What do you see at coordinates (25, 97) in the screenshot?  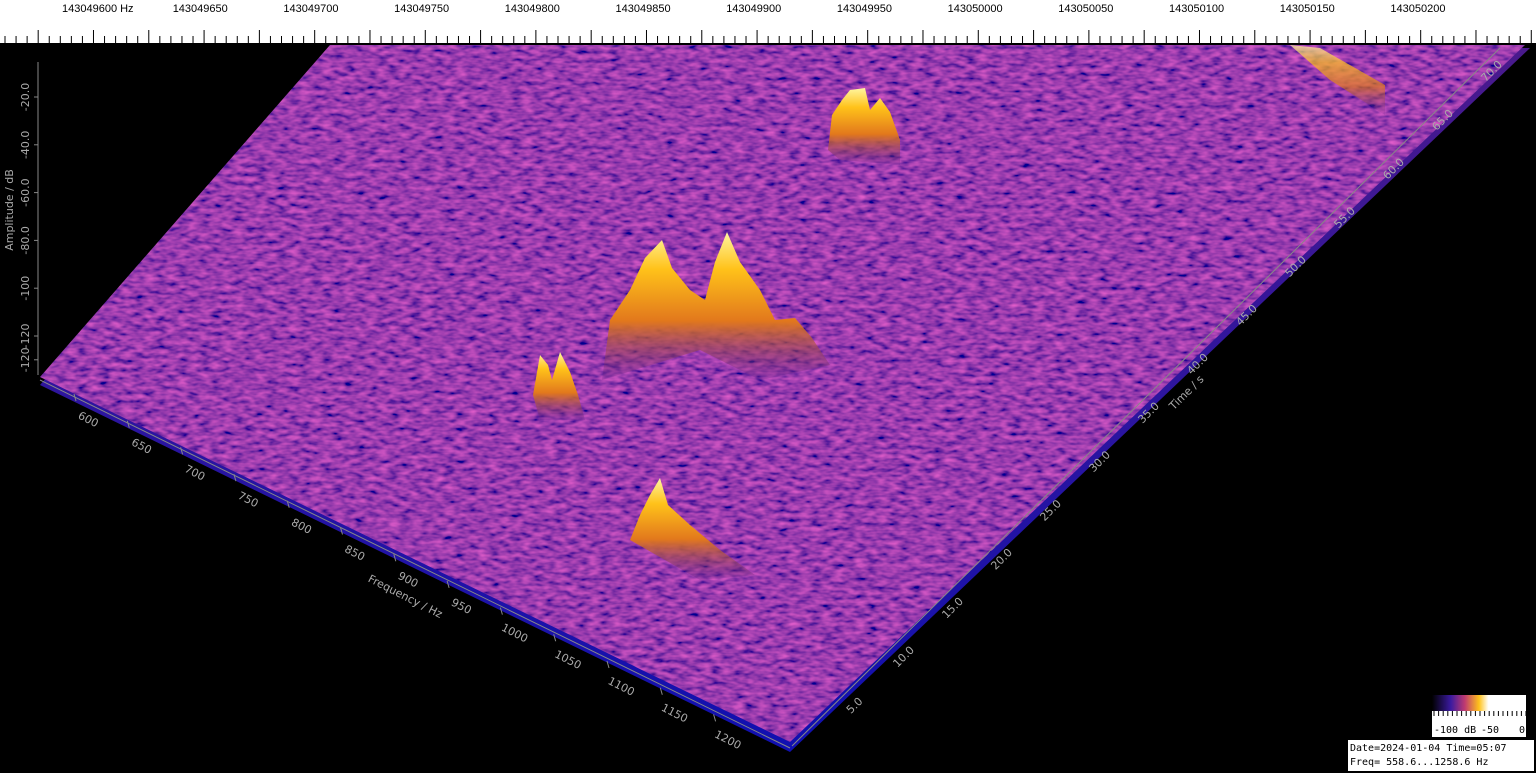 I see `axis-label: -20.0` at bounding box center [25, 97].